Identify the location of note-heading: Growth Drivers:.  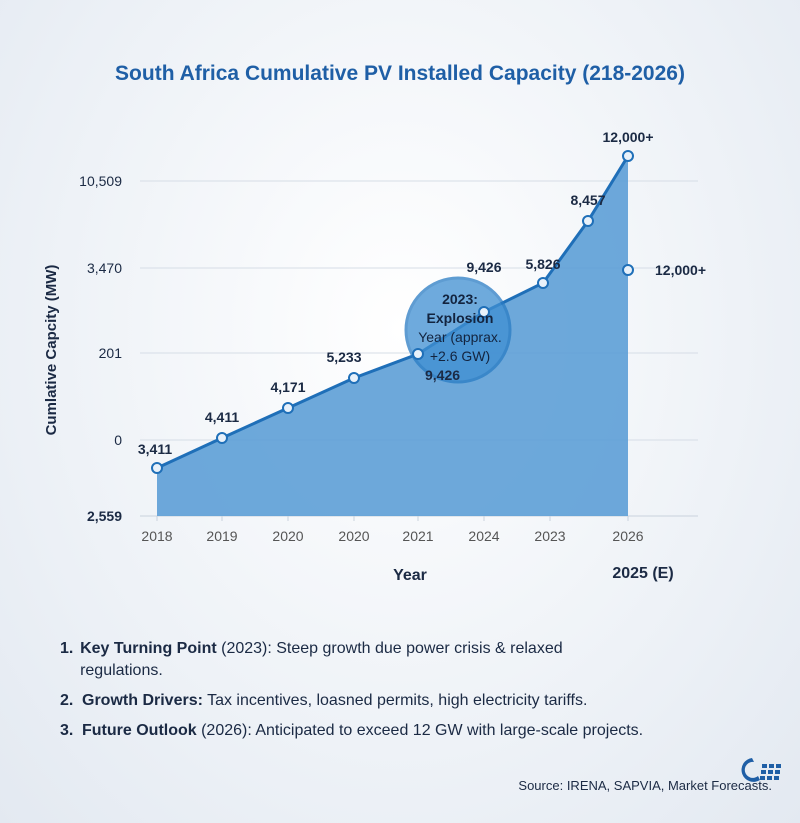
(142, 700).